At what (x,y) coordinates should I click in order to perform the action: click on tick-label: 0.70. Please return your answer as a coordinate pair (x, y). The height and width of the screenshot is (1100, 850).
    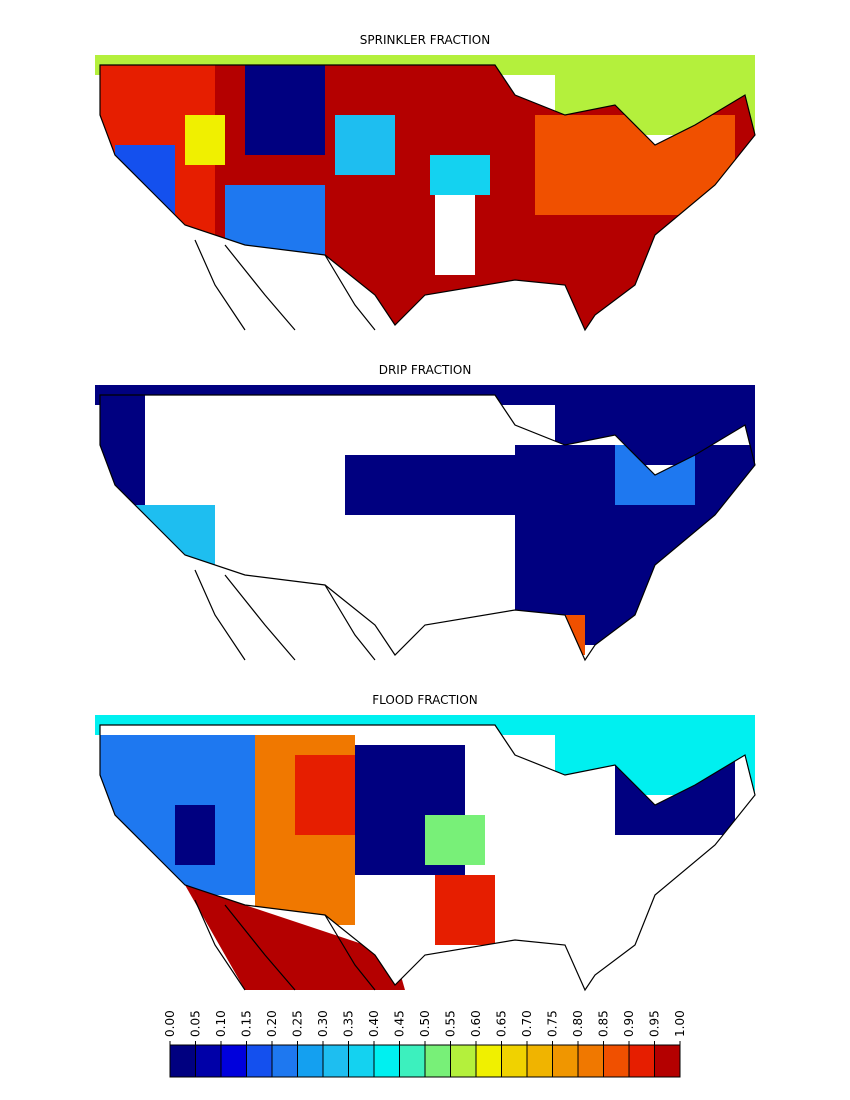
    Looking at the image, I should click on (527, 1023).